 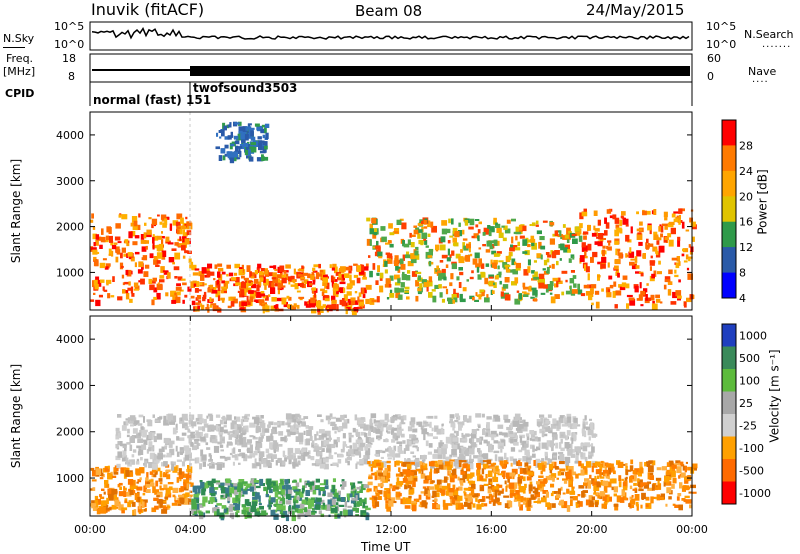 What do you see at coordinates (753, 335) in the screenshot?
I see `colorbar-tick-1-0: 1000` at bounding box center [753, 335].